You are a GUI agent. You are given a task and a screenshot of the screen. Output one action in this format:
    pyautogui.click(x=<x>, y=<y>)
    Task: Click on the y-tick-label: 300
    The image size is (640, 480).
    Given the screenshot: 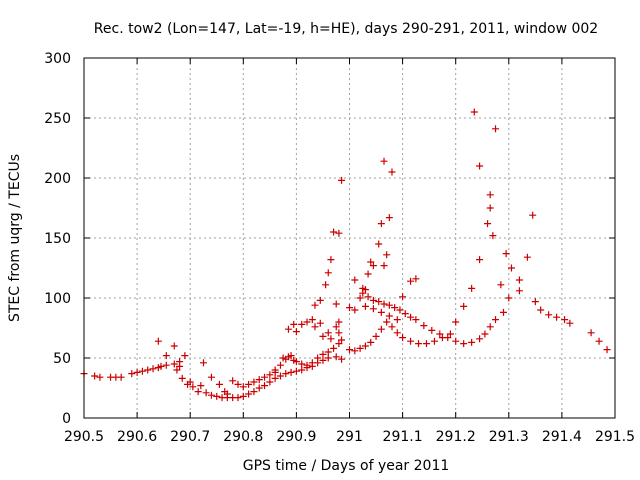 What is the action you would take?
    pyautogui.click(x=57, y=59)
    